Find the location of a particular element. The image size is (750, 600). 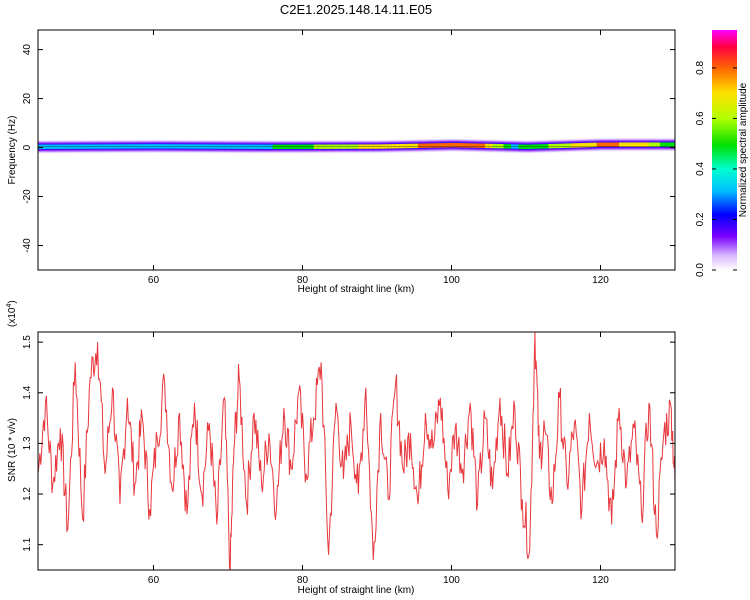

spectrogram-x-tick-label: 120 is located at coordinates (600, 280).